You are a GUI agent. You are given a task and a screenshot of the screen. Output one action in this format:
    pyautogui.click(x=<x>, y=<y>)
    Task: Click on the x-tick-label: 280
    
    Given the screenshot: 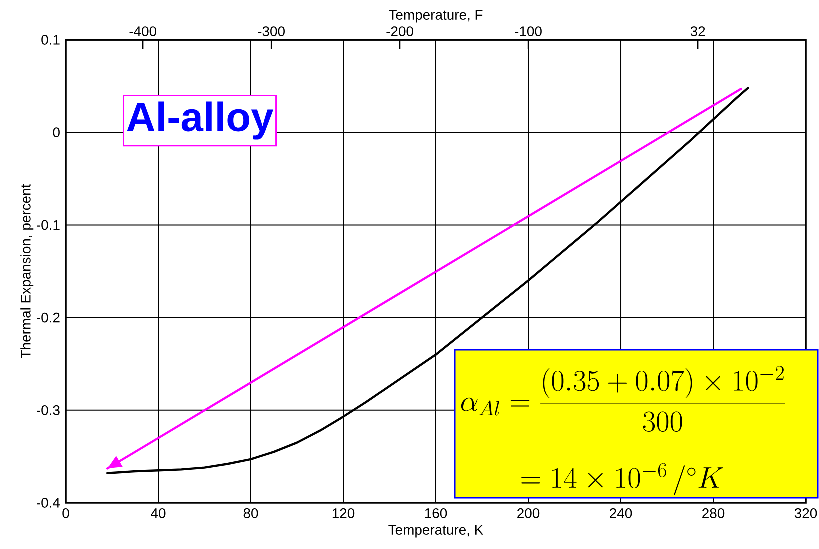 What is the action you would take?
    pyautogui.click(x=713, y=513)
    